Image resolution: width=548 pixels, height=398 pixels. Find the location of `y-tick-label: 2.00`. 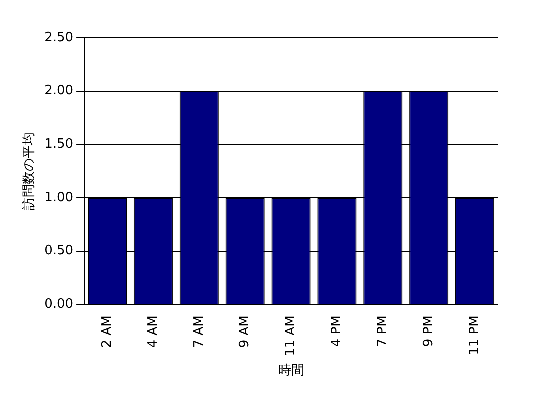

y-tick-label: 2.00 is located at coordinates (59, 91).